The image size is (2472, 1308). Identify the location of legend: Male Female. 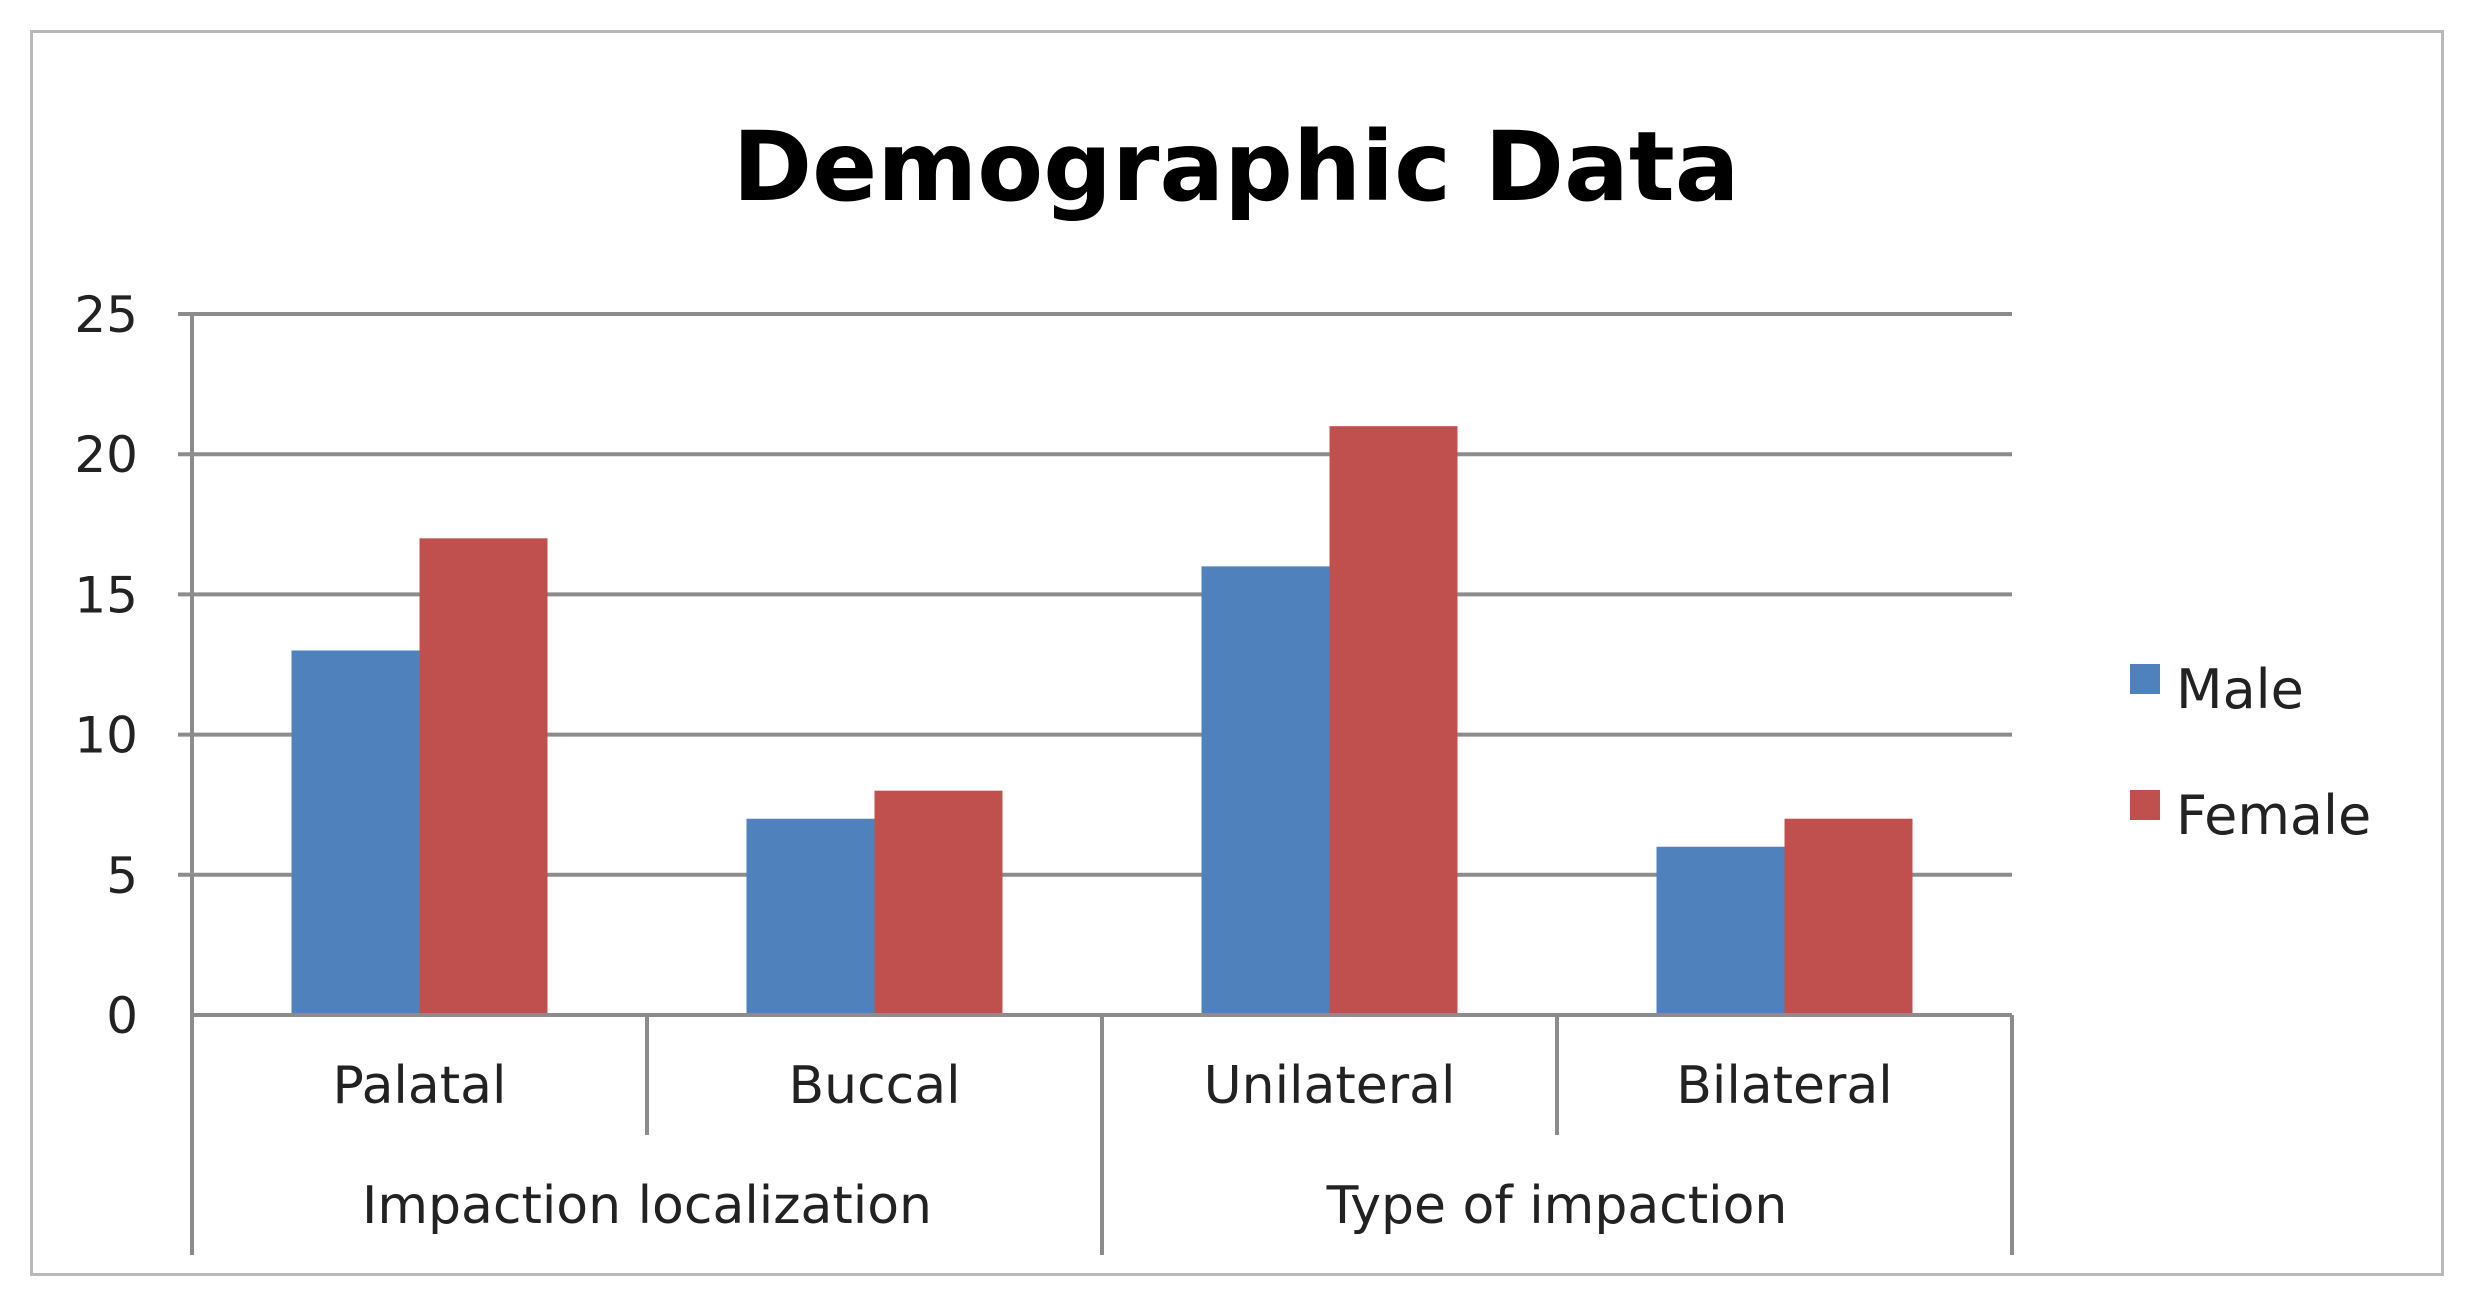
(2250, 752).